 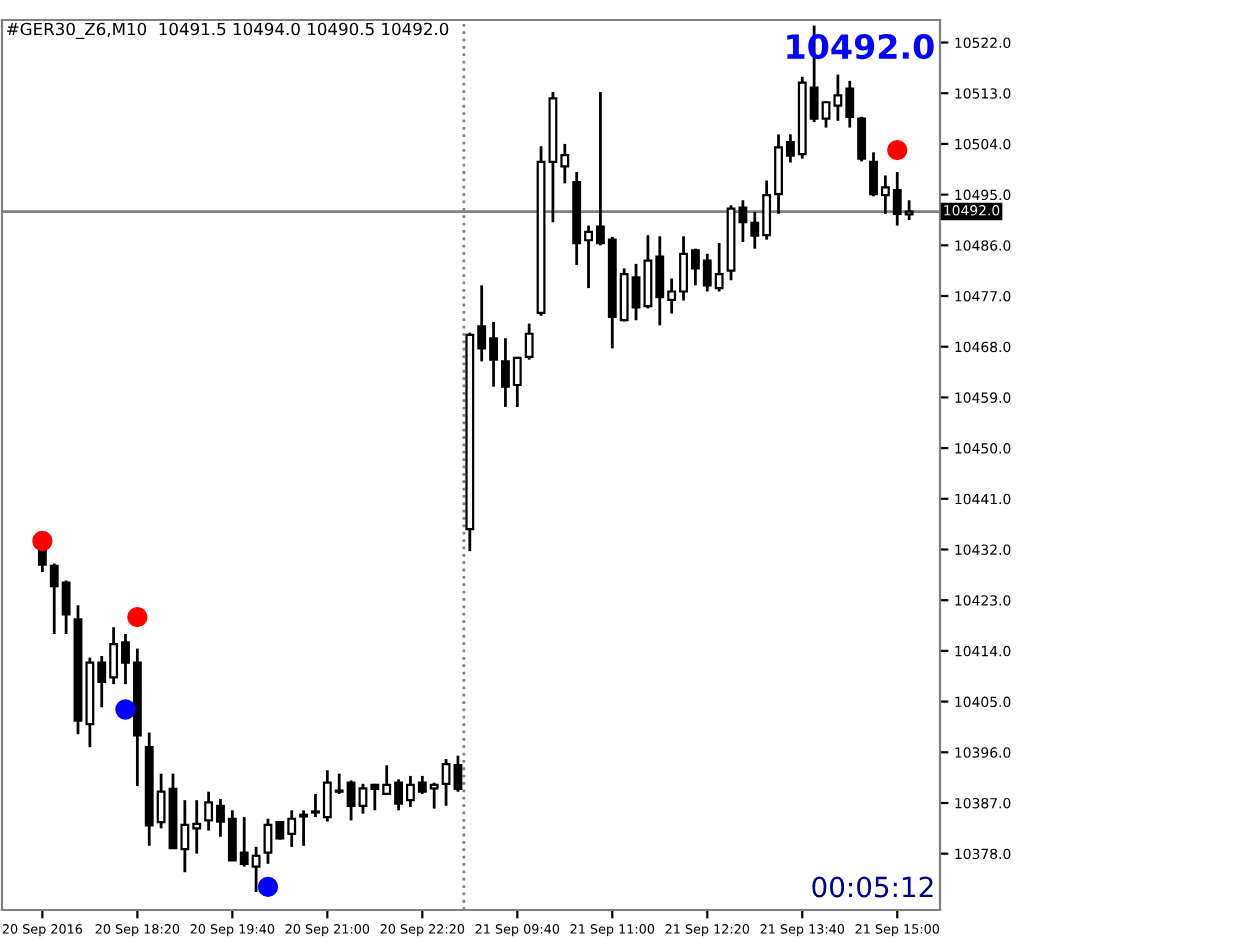 What do you see at coordinates (872, 887) in the screenshot?
I see `annotation: 00:05:12` at bounding box center [872, 887].